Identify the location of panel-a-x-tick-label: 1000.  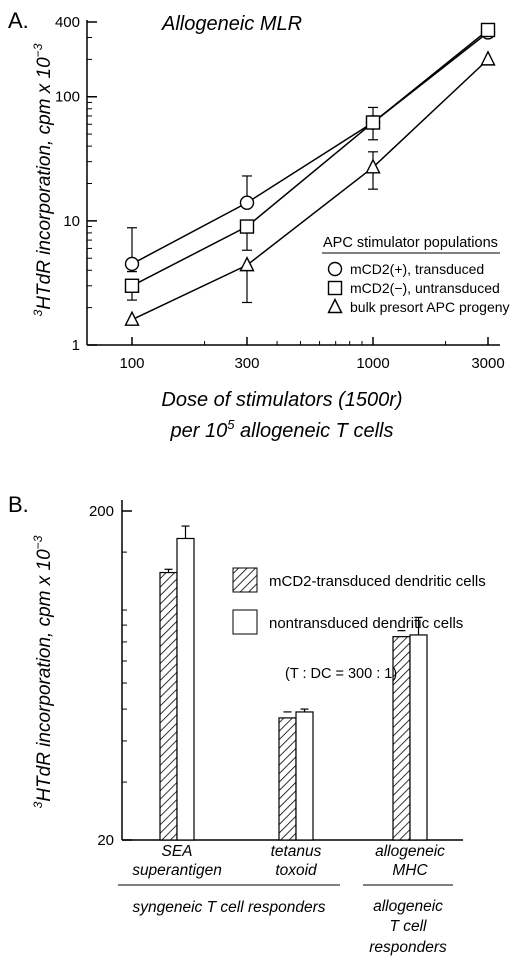
(372, 363).